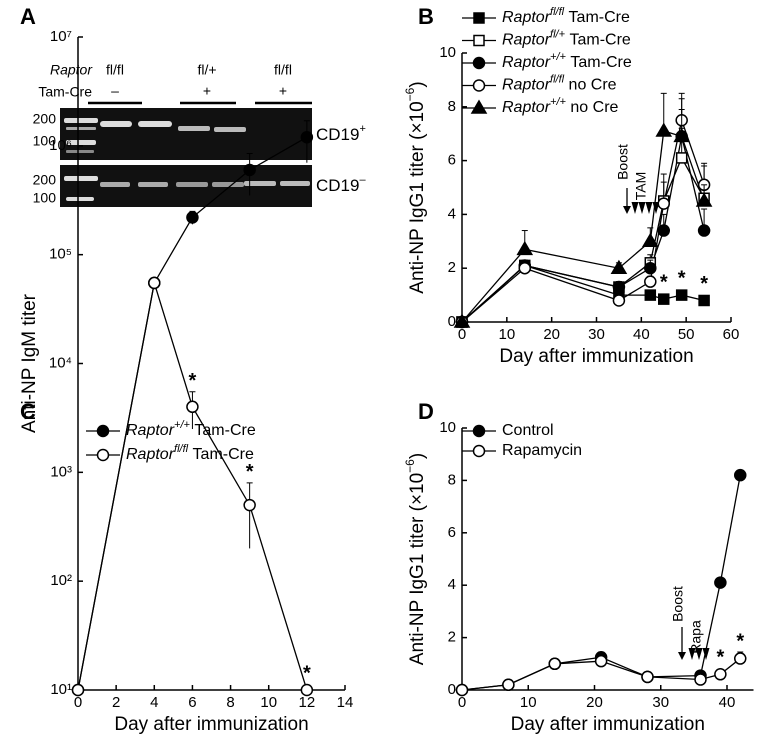 This screenshot has width=759, height=741. I want to click on population-sign: –, so click(362, 180).